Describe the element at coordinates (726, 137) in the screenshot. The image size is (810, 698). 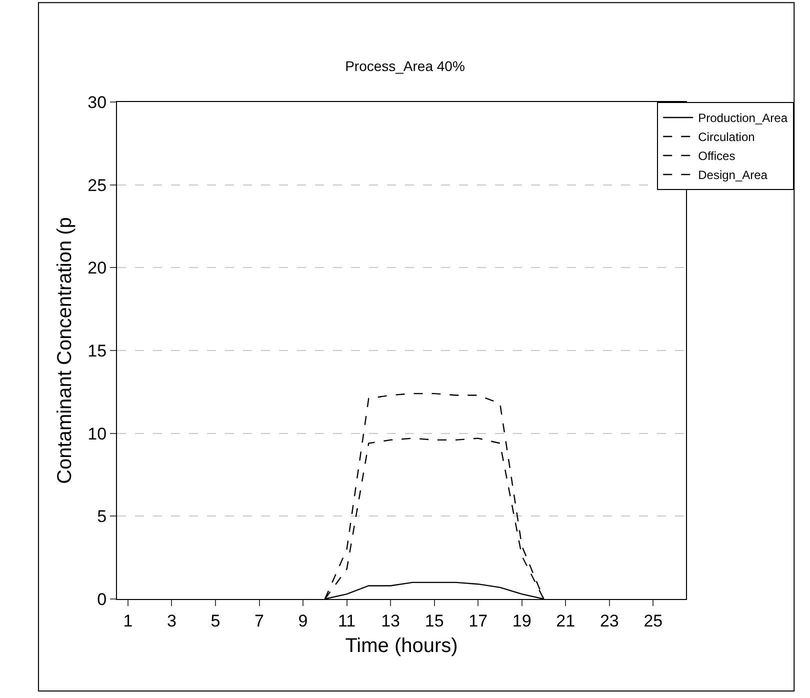
I see `legend-label: Circulation` at that location.